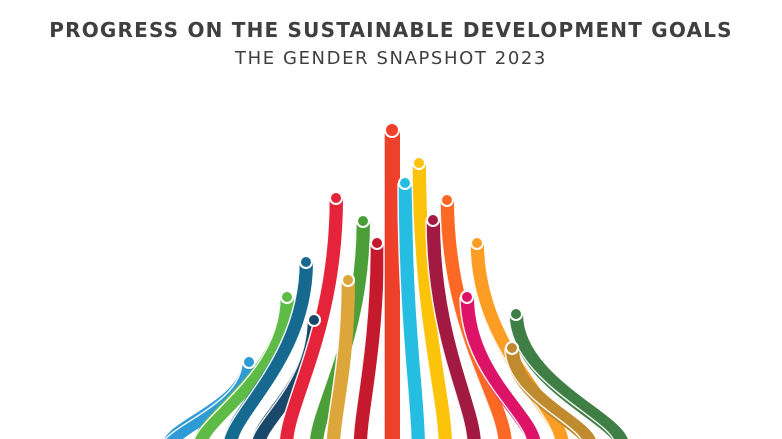  I want to click on page-subtitle: THE GENDER SNAPSHOT 2023, so click(391, 58).